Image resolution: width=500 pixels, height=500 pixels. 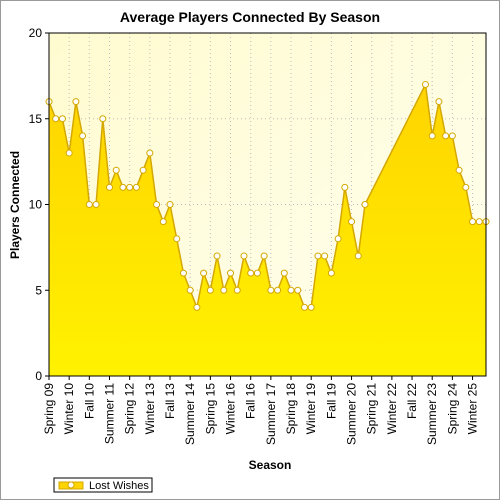 What do you see at coordinates (250, 17) in the screenshot?
I see `chart-title: Average Players Connected By Season` at bounding box center [250, 17].